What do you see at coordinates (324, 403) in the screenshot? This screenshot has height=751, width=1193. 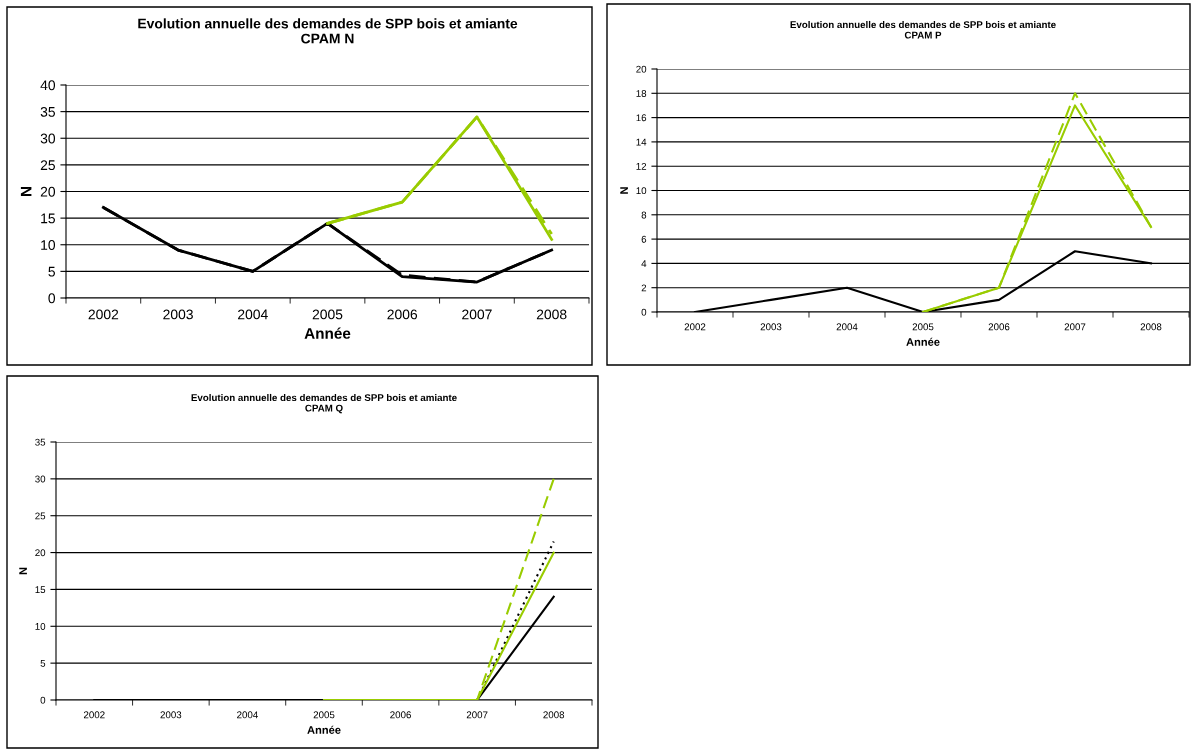 I see `chart-title: Evolution annuelle des demandes de SPP bois et amiante CPAM Q` at bounding box center [324, 403].